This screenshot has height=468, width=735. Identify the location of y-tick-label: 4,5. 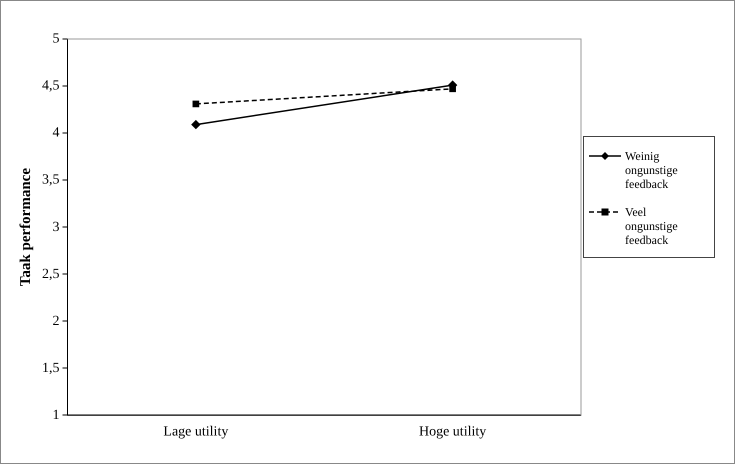
(51, 86).